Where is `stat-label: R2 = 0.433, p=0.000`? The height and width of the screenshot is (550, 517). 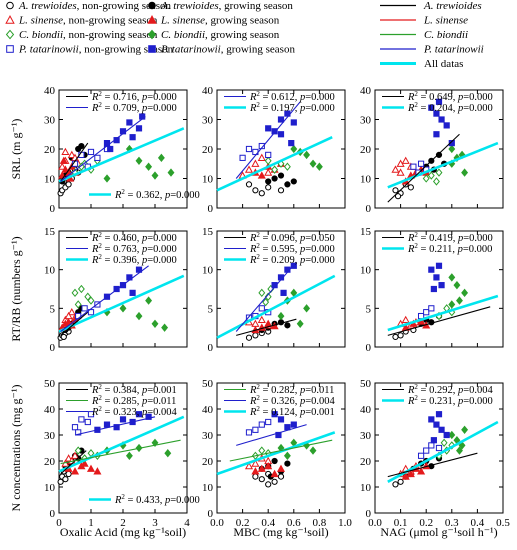
stat-label: R2 = 0.433, p=0.000 is located at coordinates (157, 499).